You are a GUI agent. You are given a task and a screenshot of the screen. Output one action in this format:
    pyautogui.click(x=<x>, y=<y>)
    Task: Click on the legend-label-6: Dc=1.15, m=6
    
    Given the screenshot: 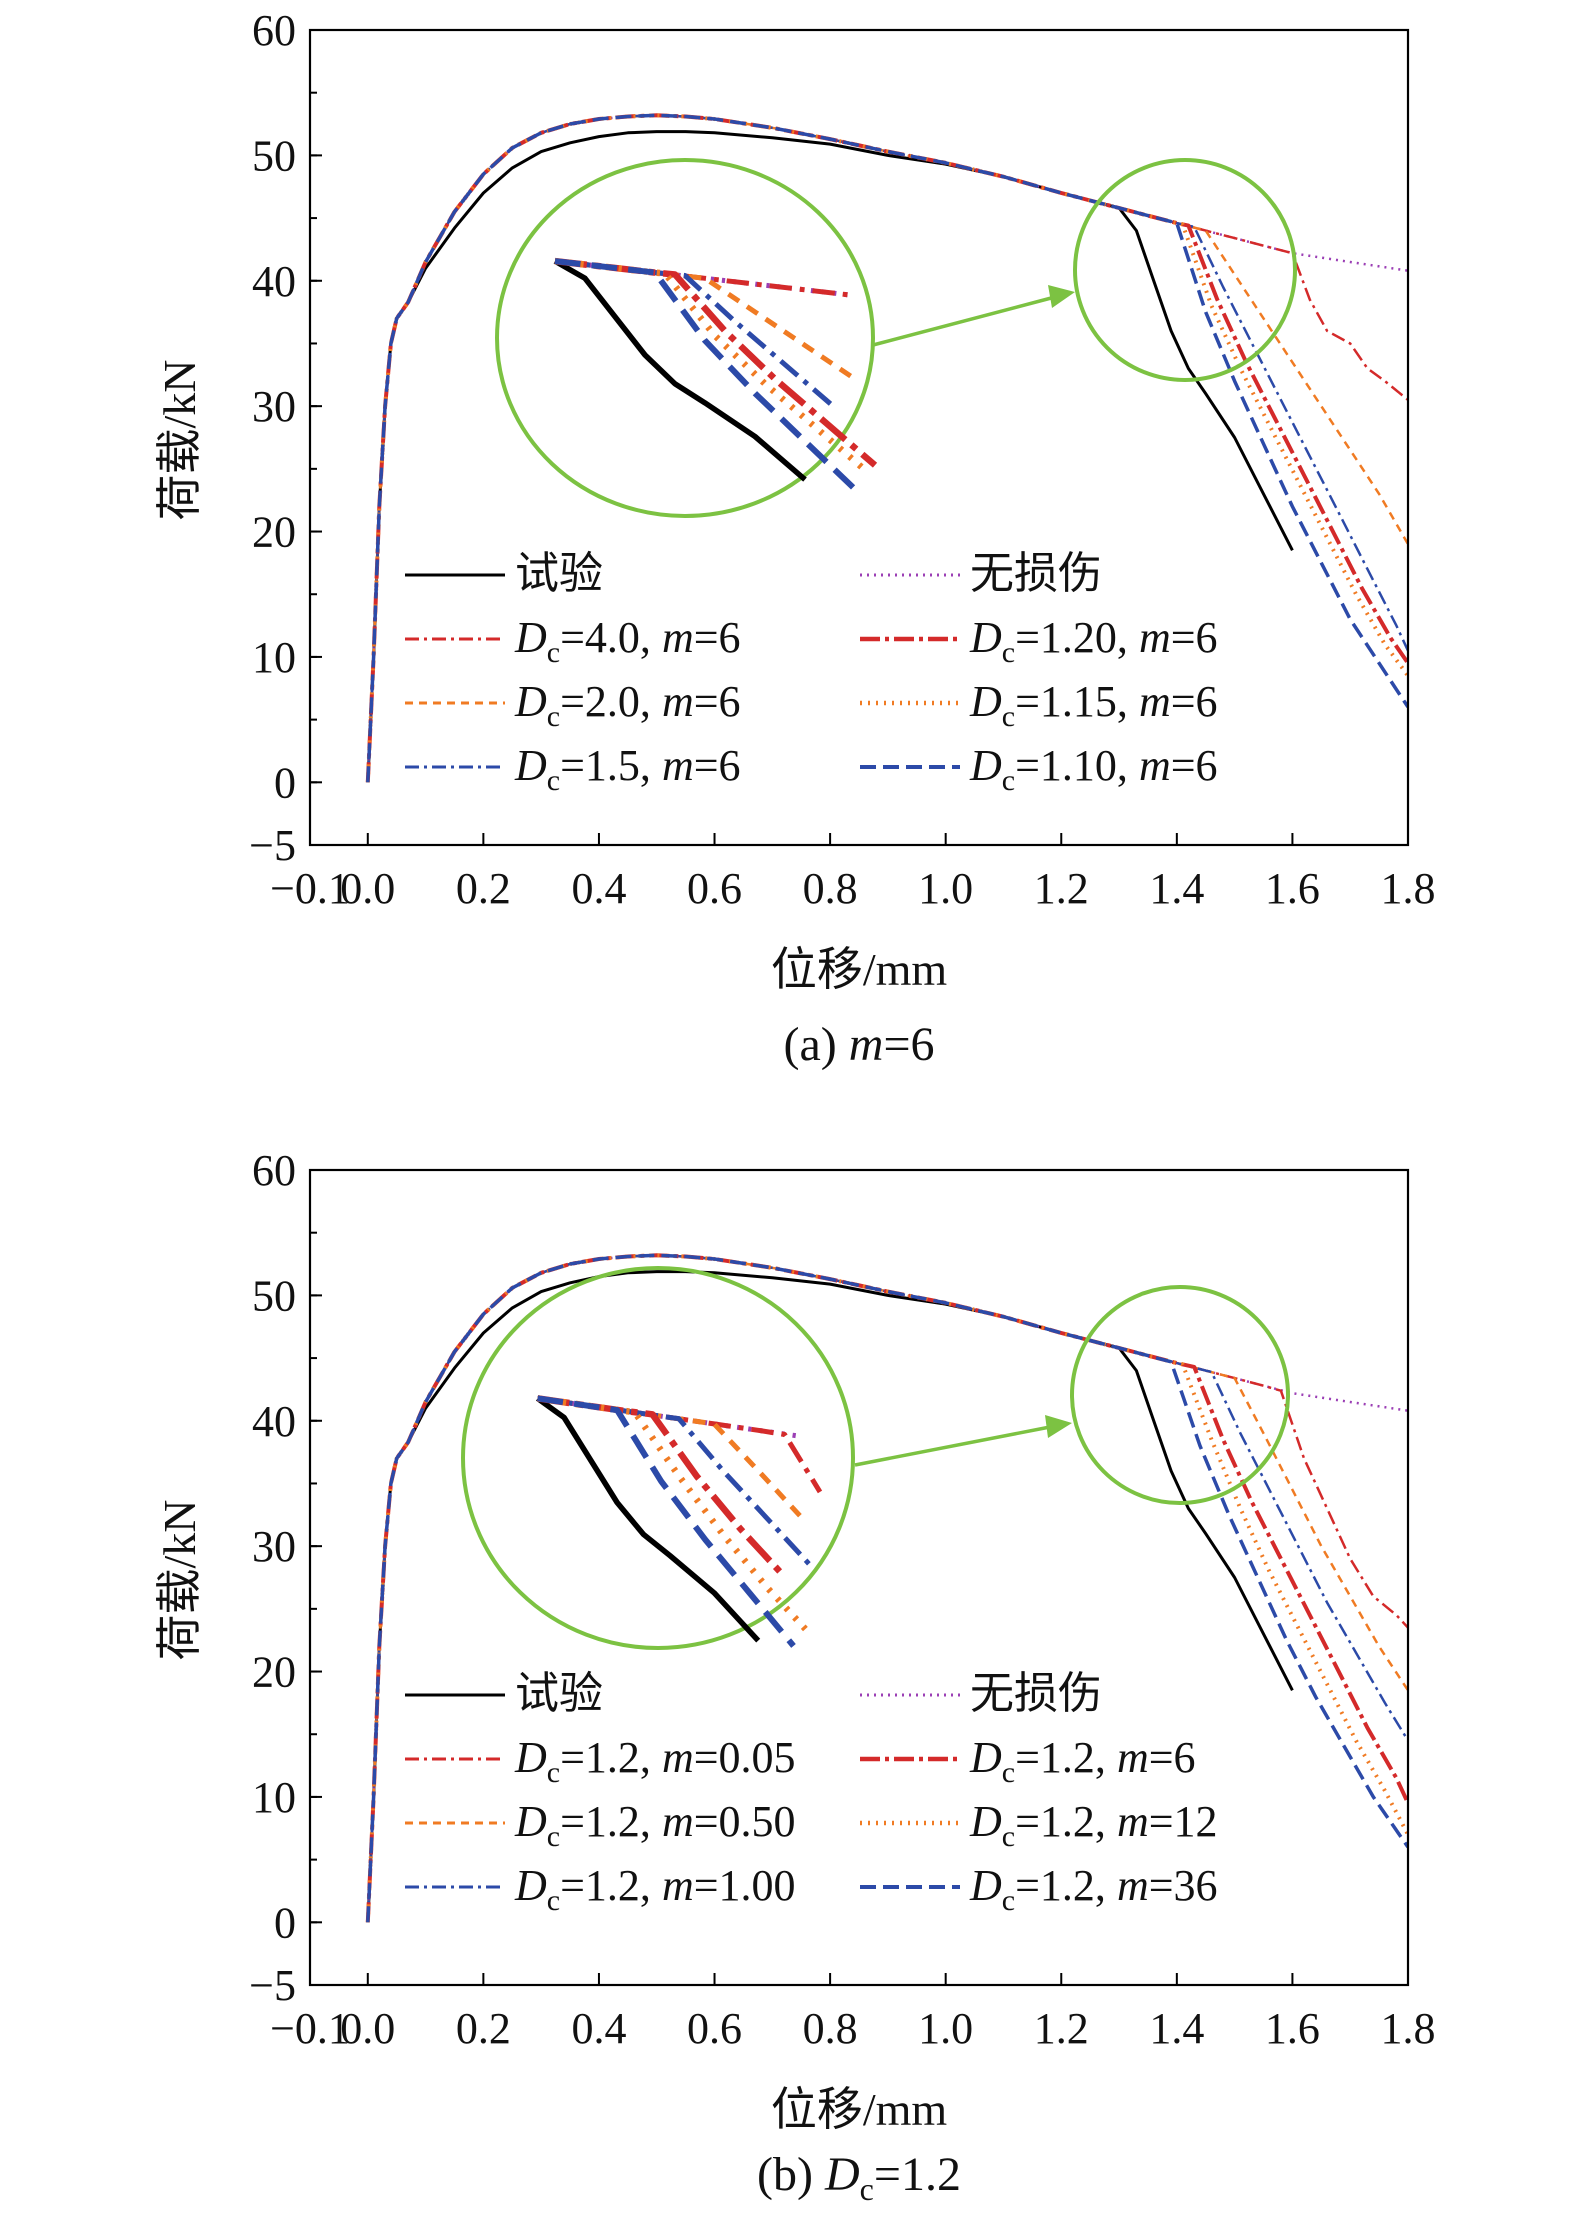 What is the action you would take?
    pyautogui.click(x=1093, y=705)
    